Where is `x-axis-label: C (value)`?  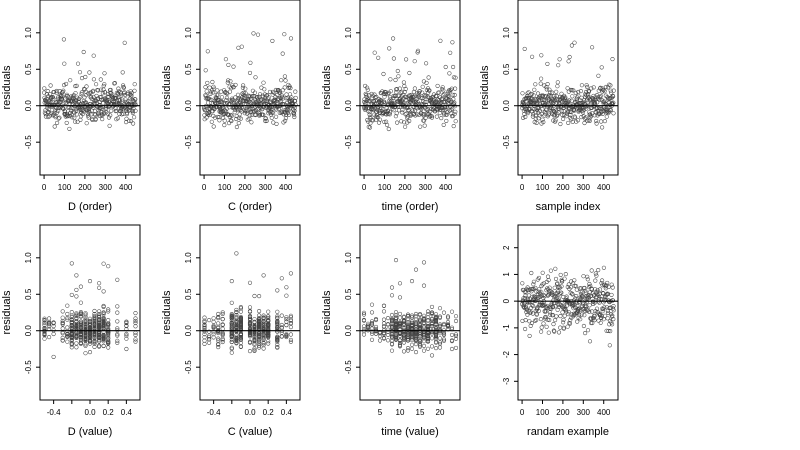
x-axis-label: C (value) is located at coordinates (250, 432).